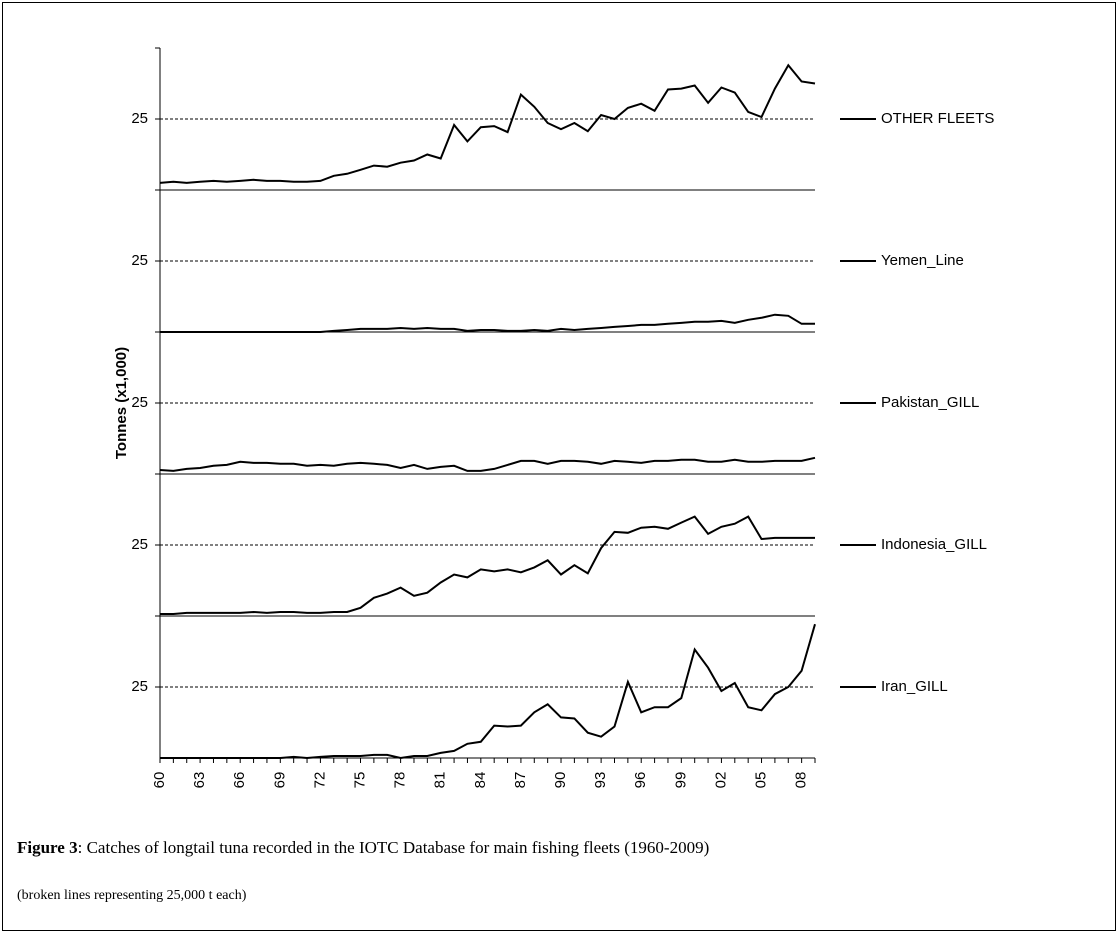 This screenshot has width=1118, height=933. I want to click on legend-label: Iran_GILL, so click(914, 686).